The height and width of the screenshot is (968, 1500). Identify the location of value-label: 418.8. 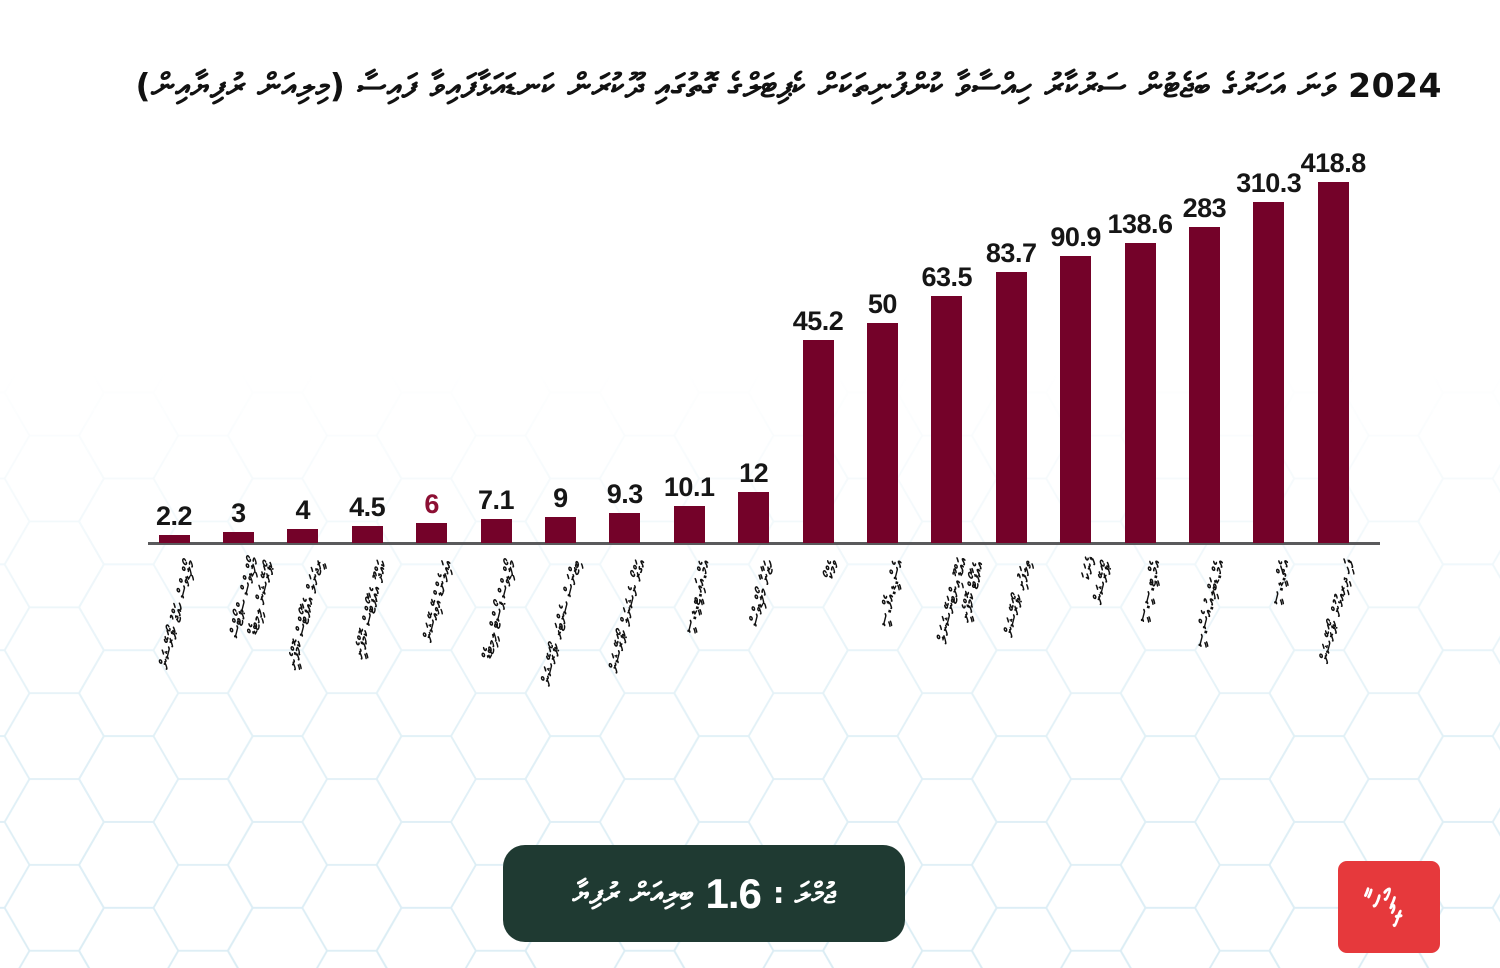
(1333, 163).